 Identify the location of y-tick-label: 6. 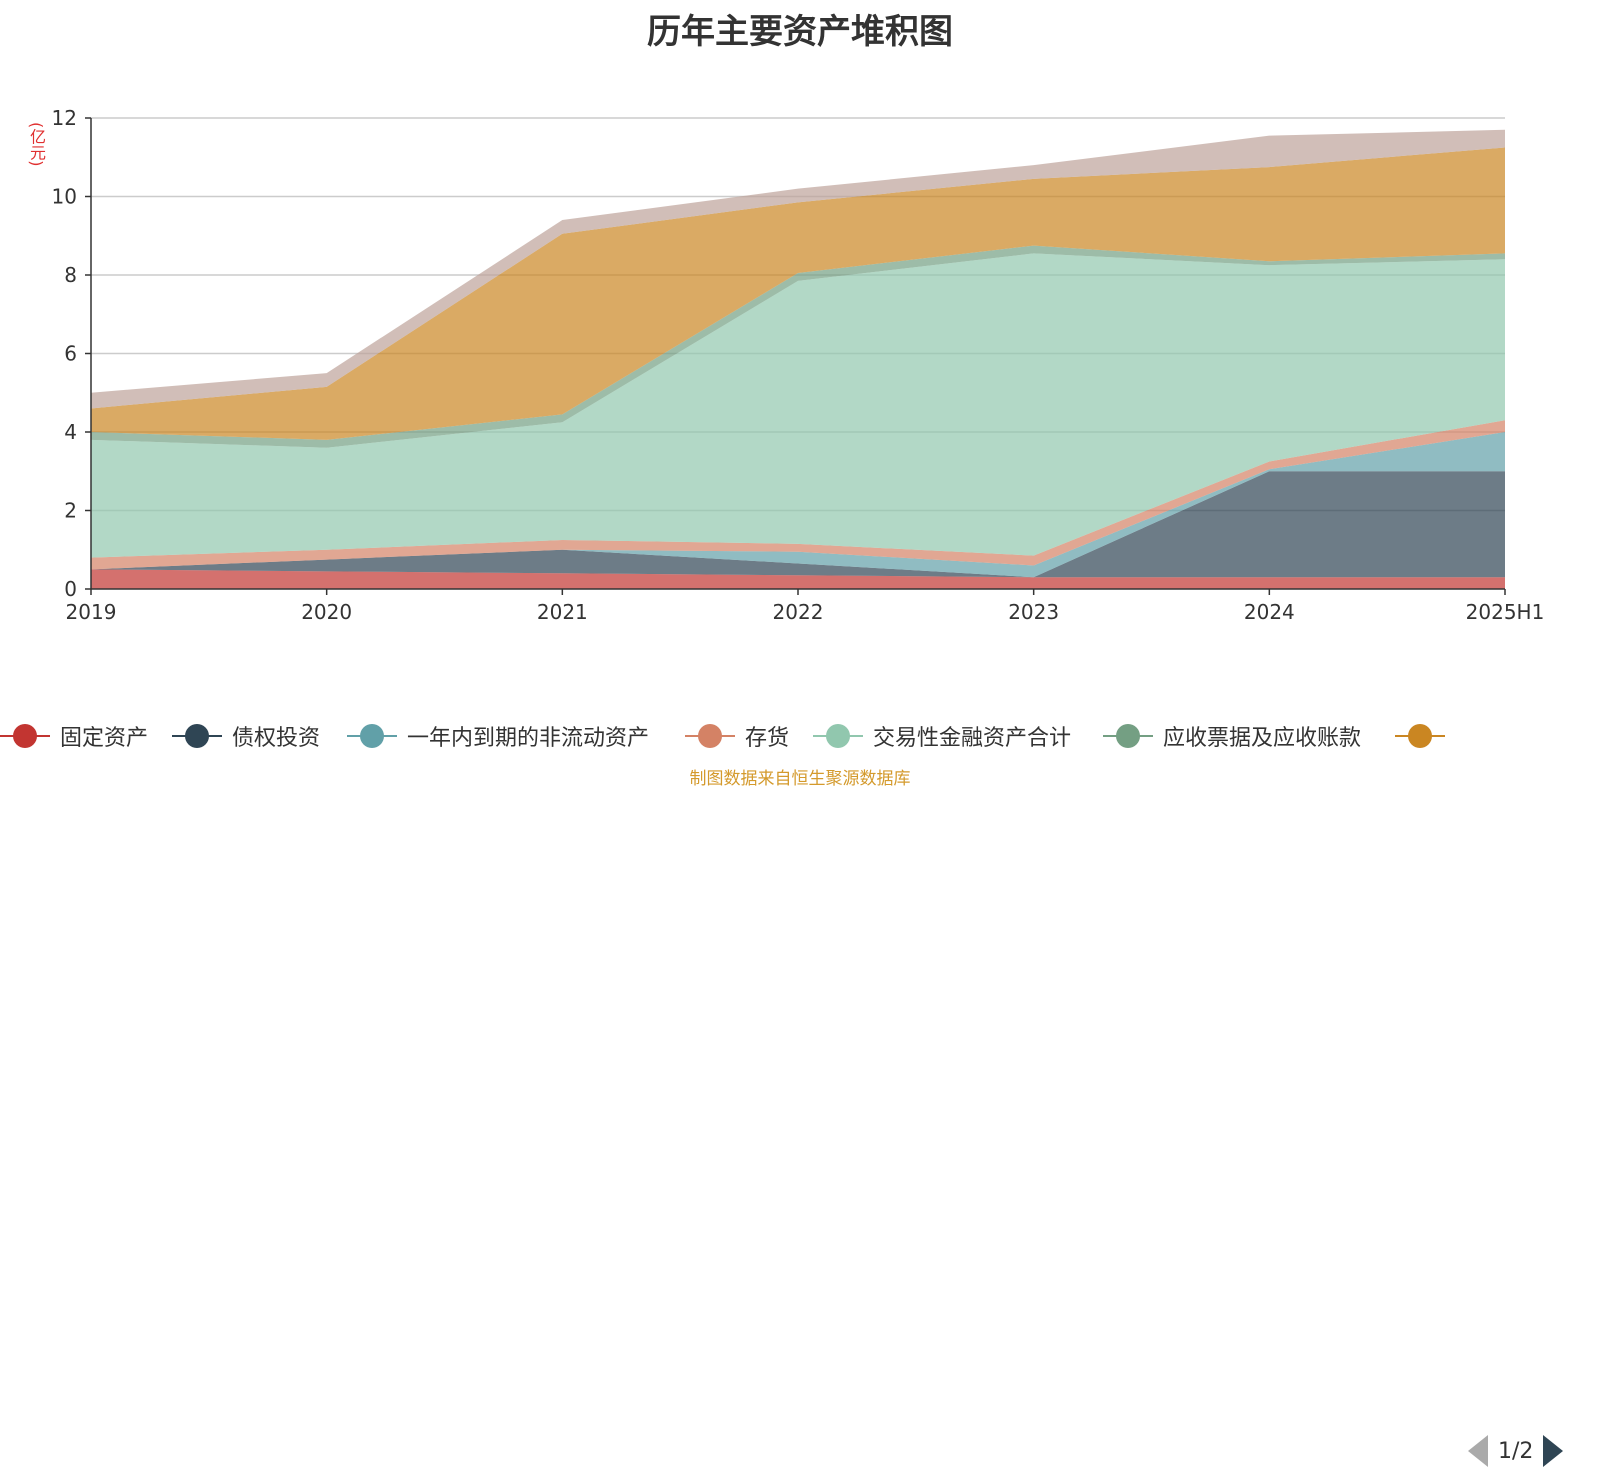
(70, 354).